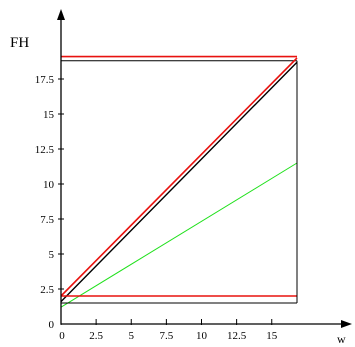 The width and height of the screenshot is (355, 347). What do you see at coordinates (47, 290) in the screenshot?
I see `y-tick-label: 2.5` at bounding box center [47, 290].